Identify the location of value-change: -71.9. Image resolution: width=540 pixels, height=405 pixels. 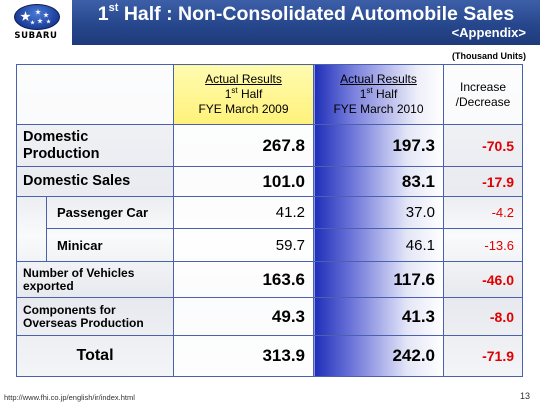
(483, 356).